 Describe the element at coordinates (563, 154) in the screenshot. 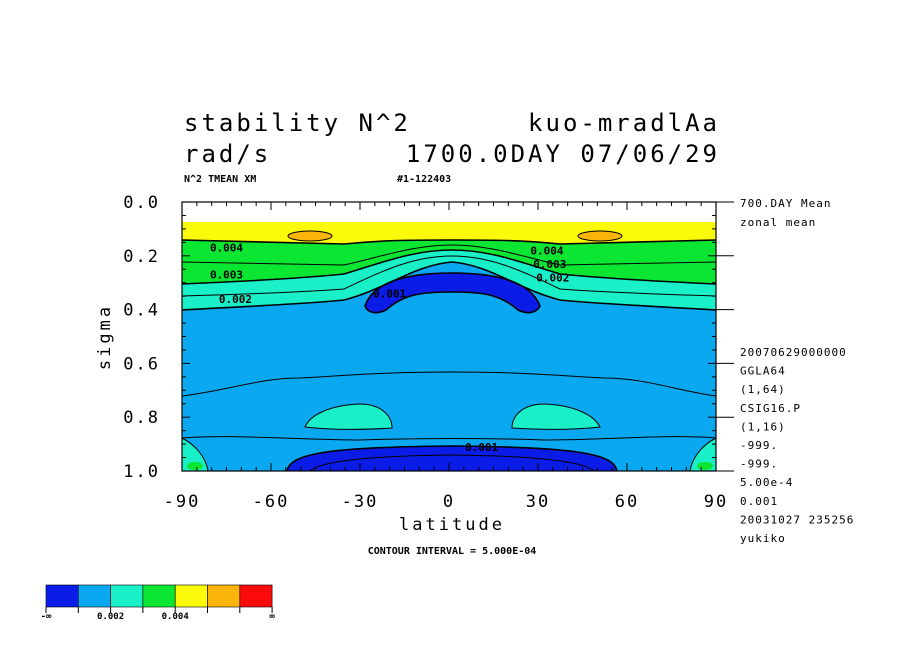

I see `title-right-2: 1700.0DAY 07/06/29` at that location.